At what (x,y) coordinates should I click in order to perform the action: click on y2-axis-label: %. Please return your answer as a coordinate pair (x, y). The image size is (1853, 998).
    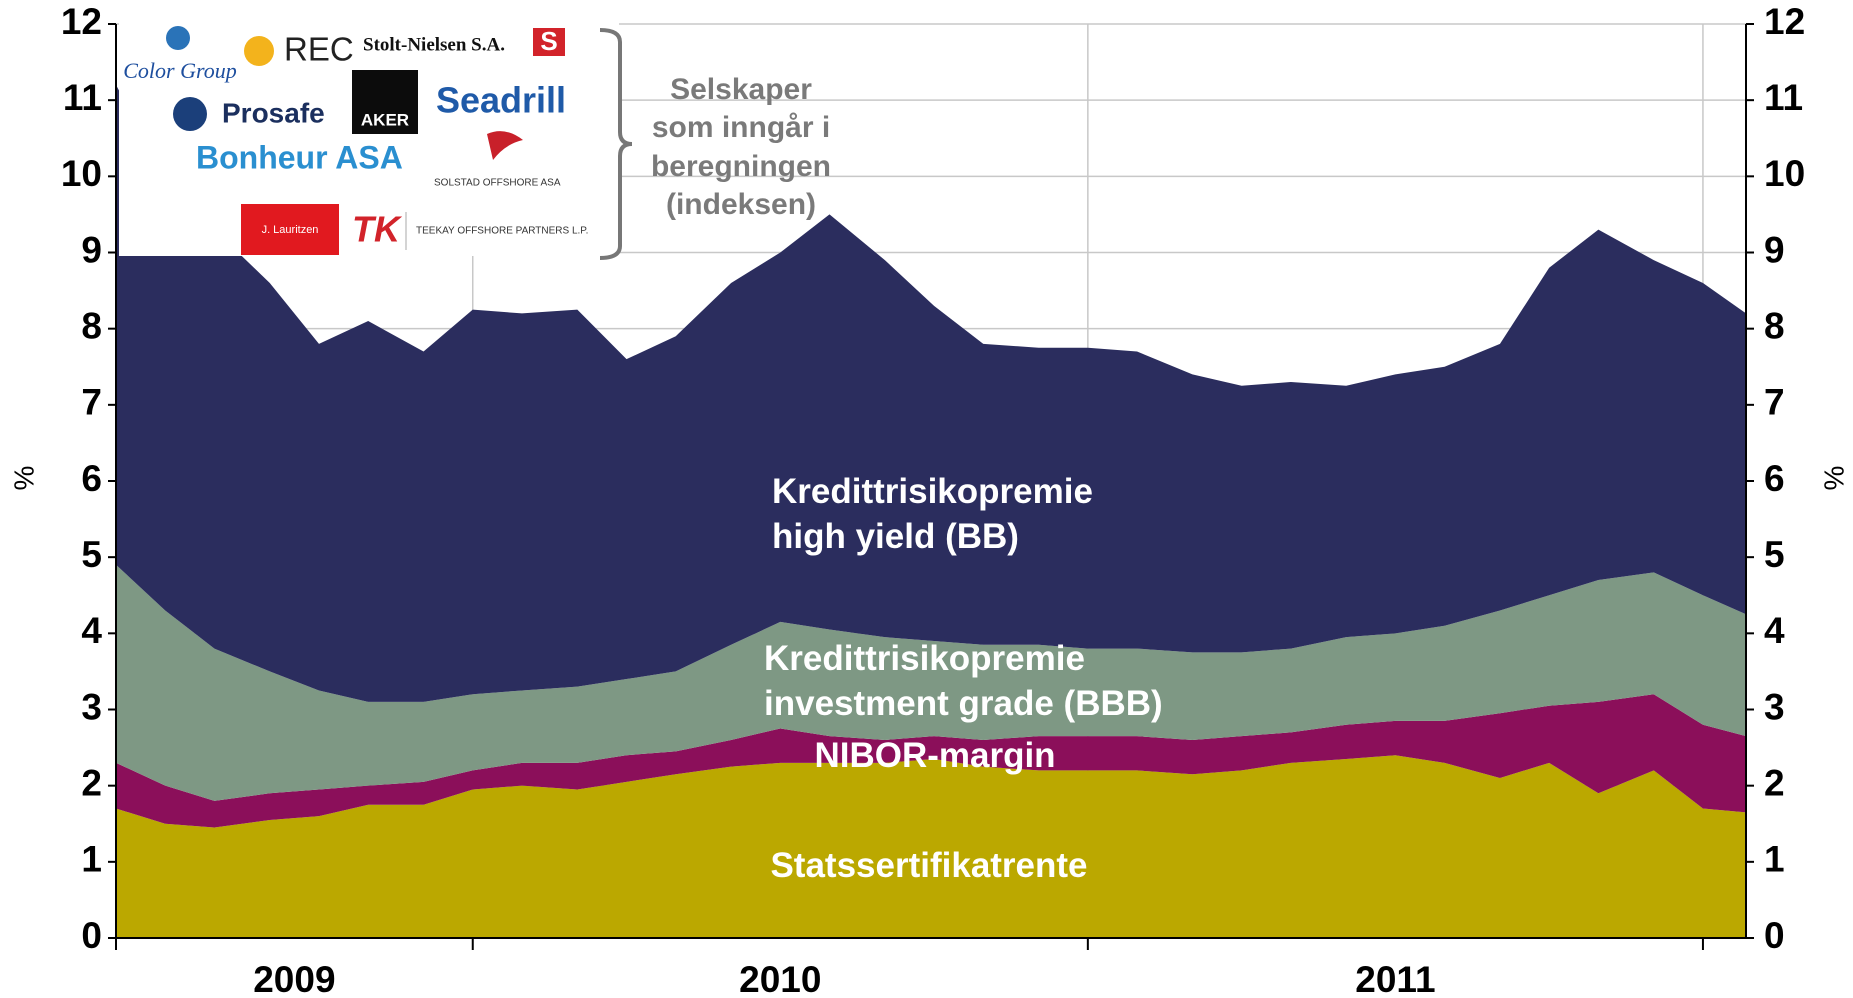
    Looking at the image, I should click on (1833, 478).